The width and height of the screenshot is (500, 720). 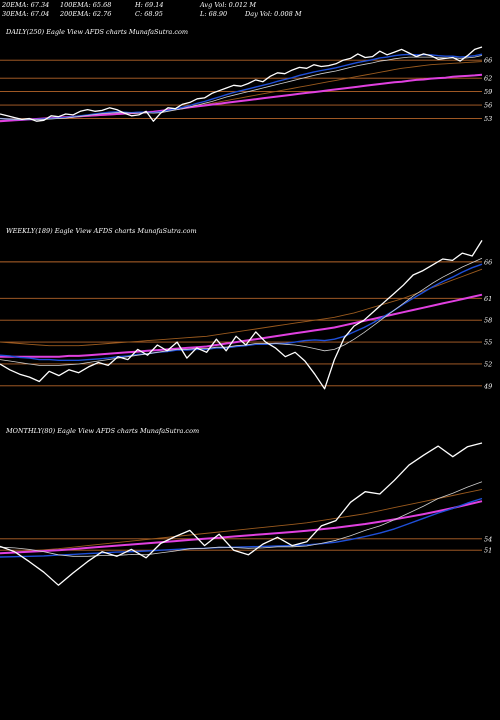 I want to click on daily-tick-label: 59, so click(x=488, y=92).